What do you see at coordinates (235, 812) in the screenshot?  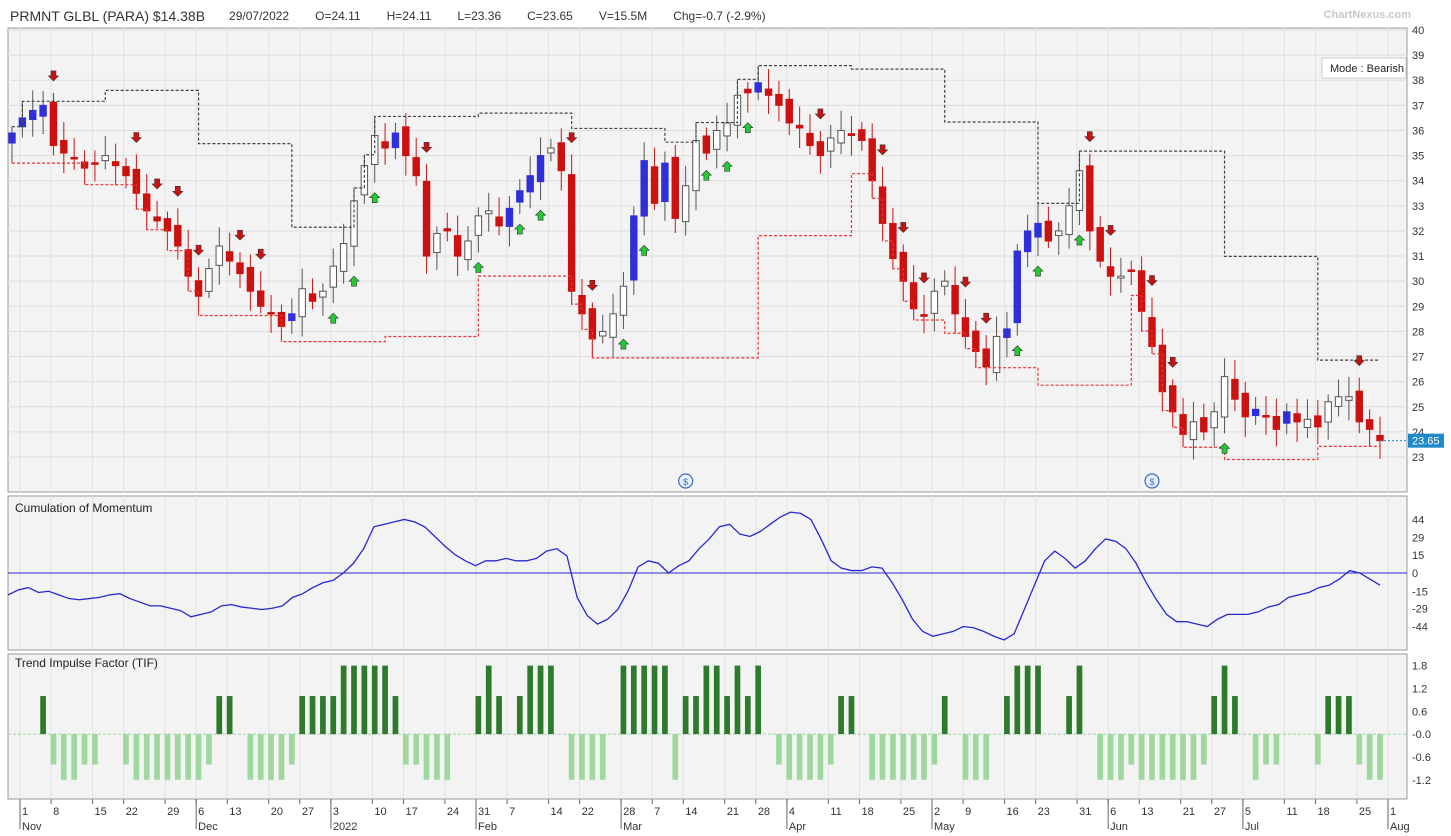 I see `x-tick-label: 13` at bounding box center [235, 812].